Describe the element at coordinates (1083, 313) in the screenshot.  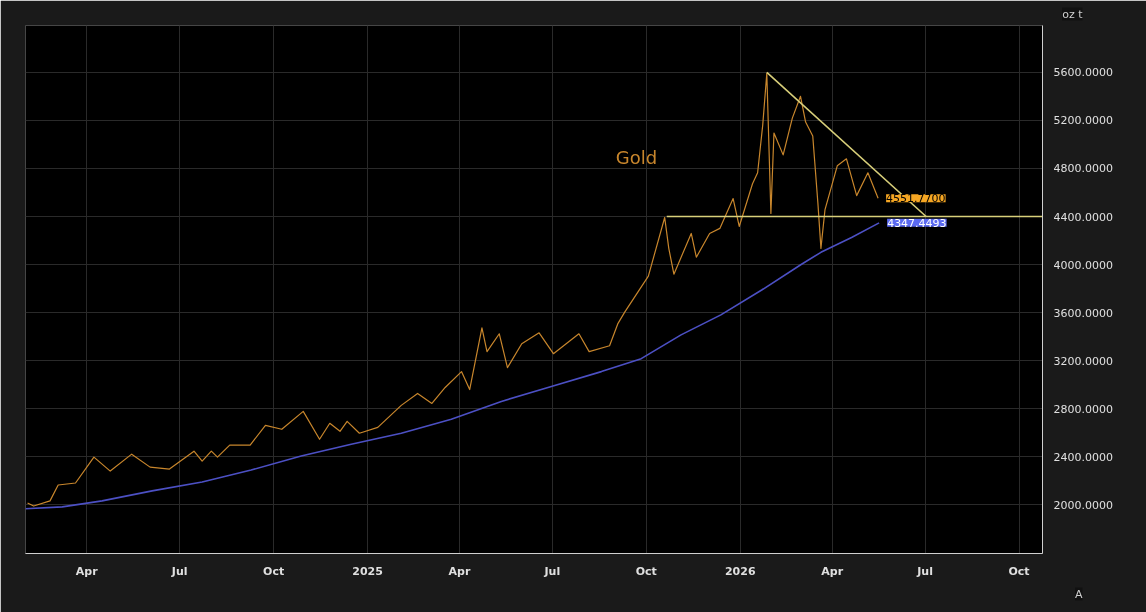
I see `y-tick-label: 3600.0000` at that location.